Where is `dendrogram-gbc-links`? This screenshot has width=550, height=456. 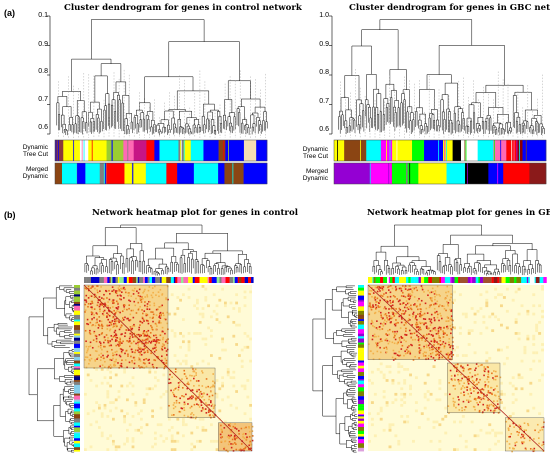 dendrogram-gbc-links is located at coordinates (442, 78).